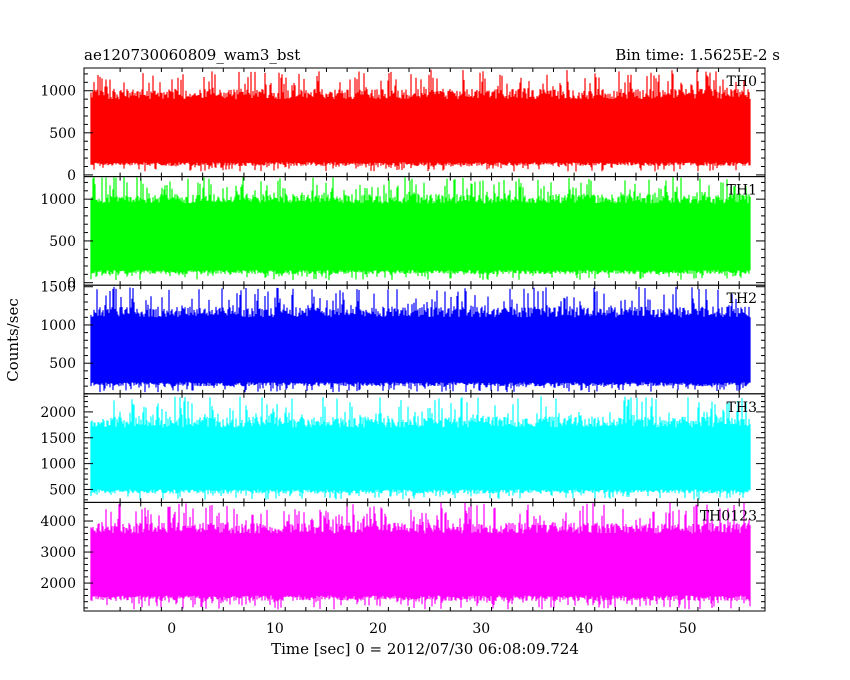 This screenshot has width=850, height=680. I want to click on x-axis: 0 10 20 30 40 50, so click(431, 629).